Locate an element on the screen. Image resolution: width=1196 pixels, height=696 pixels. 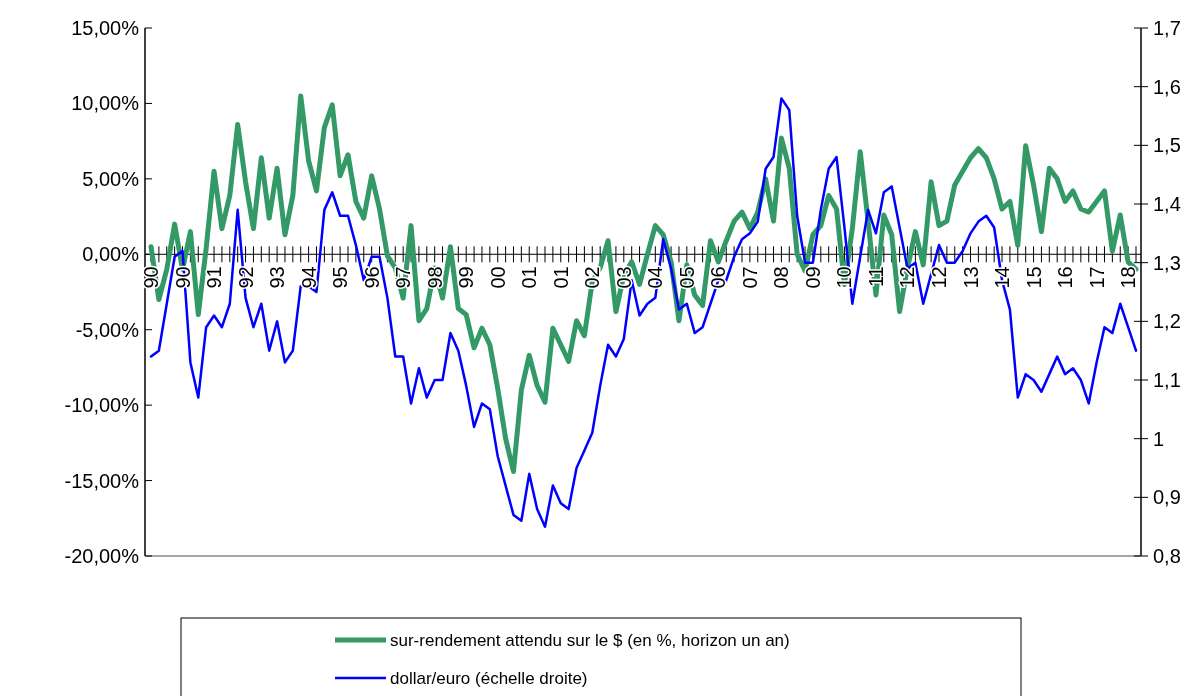
x-tick-label: 15 is located at coordinates (1033, 277).